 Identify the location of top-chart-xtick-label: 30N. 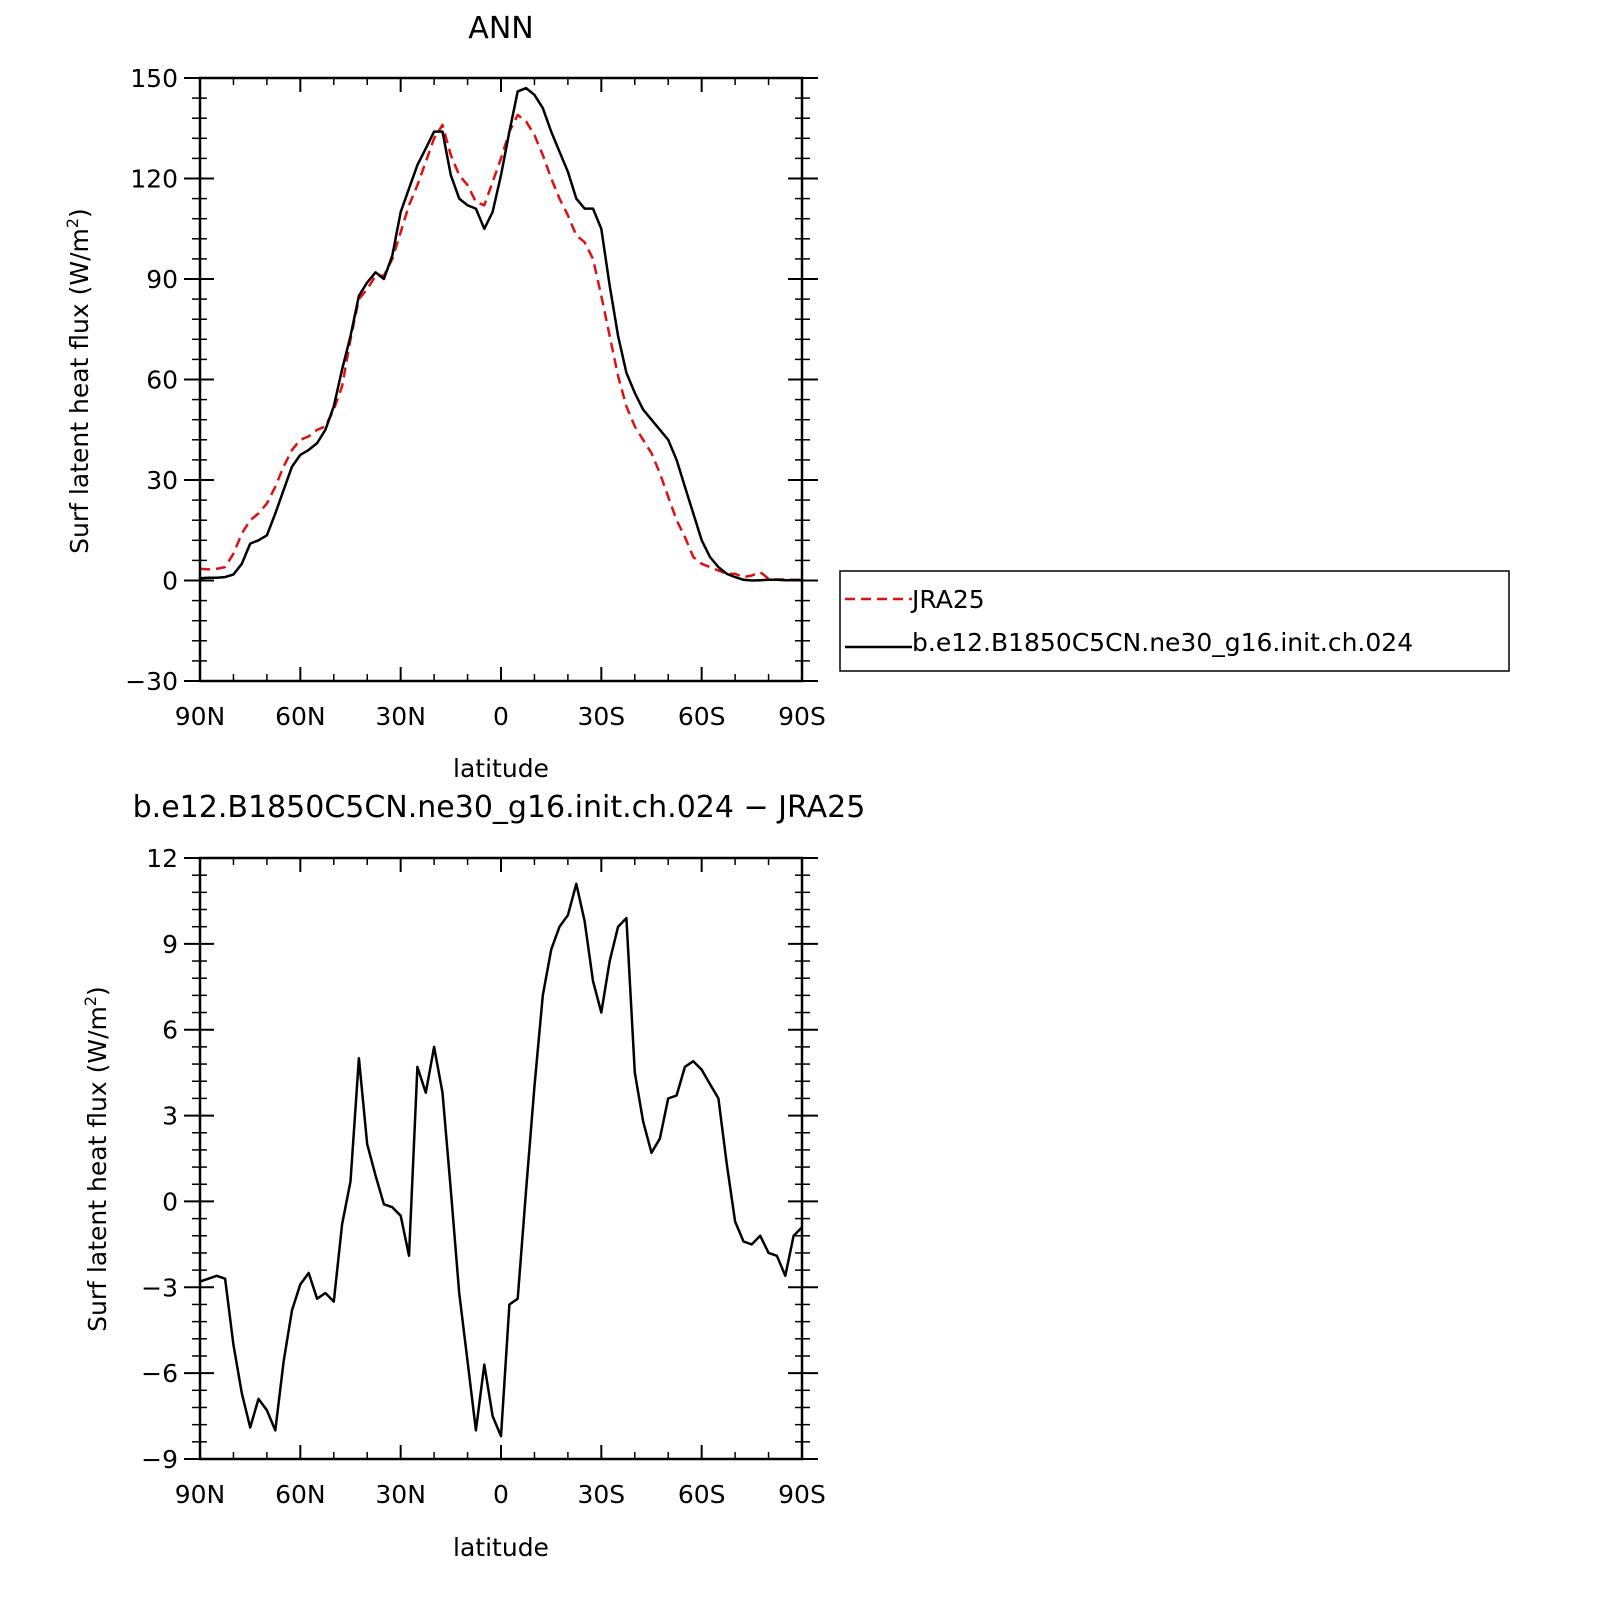
(400, 716).